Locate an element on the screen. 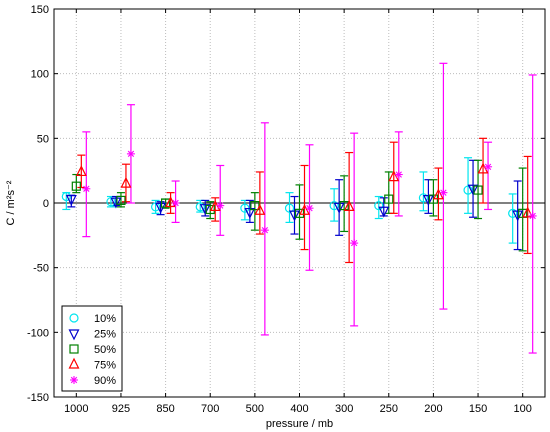 This screenshot has height=432, width=550. legend-marker-90pct is located at coordinates (74, 380).